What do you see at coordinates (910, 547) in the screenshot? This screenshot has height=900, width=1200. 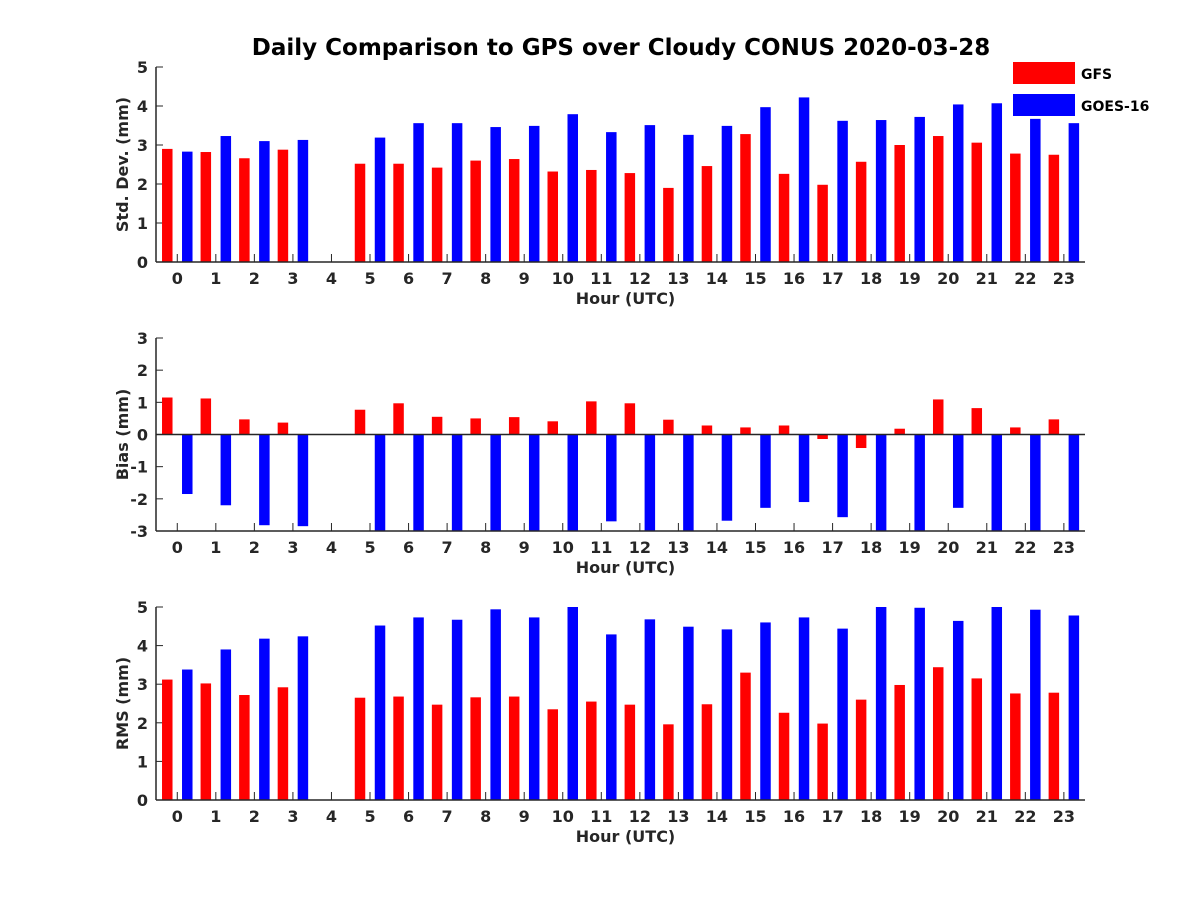 I see `x-tick-label: 19` at bounding box center [910, 547].